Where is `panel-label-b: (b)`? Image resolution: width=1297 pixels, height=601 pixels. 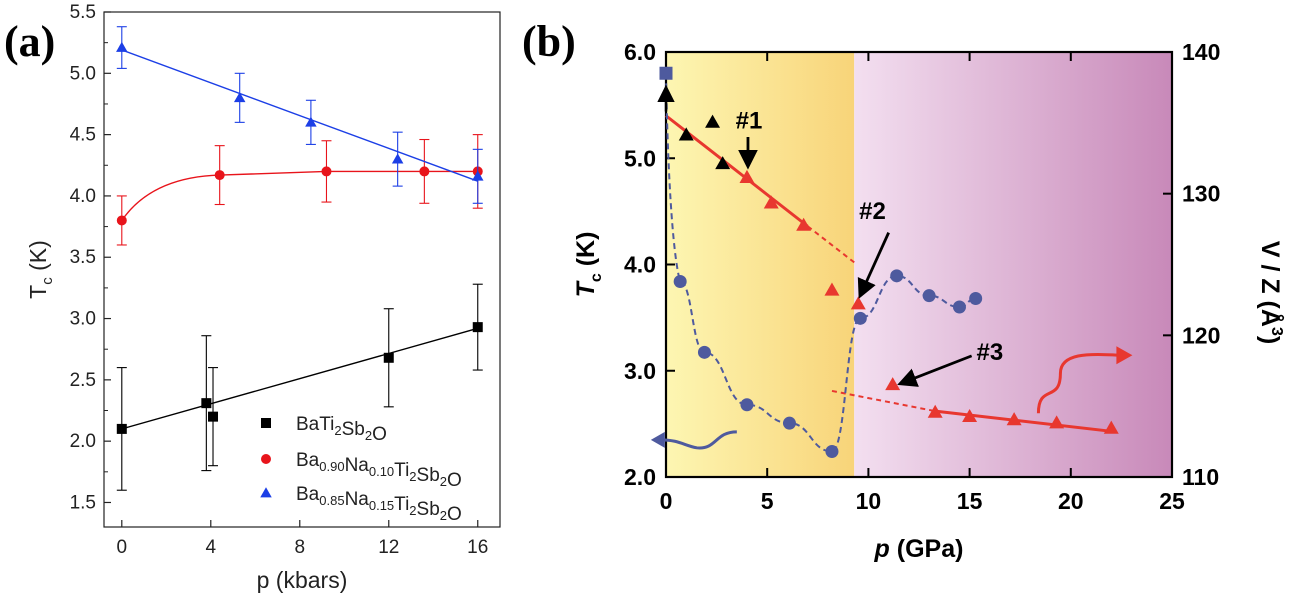 panel-label-b: (b) is located at coordinates (549, 41).